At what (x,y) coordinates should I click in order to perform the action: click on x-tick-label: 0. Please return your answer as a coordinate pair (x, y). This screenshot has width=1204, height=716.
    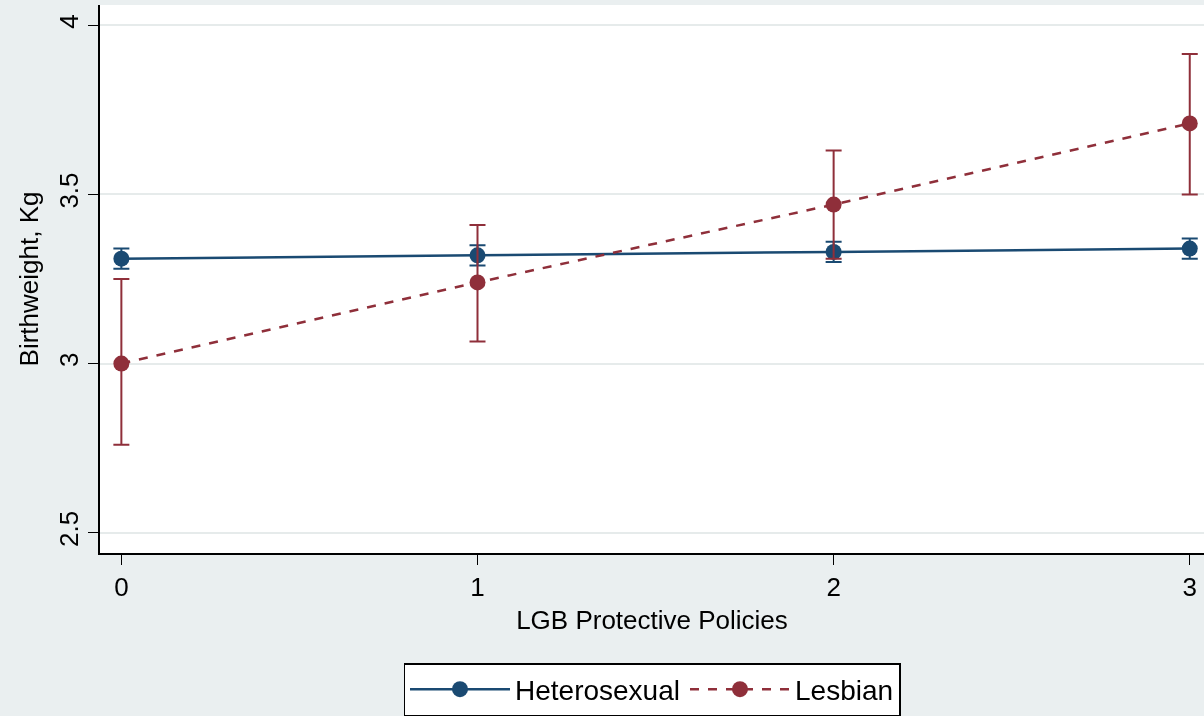
    Looking at the image, I should click on (121, 586).